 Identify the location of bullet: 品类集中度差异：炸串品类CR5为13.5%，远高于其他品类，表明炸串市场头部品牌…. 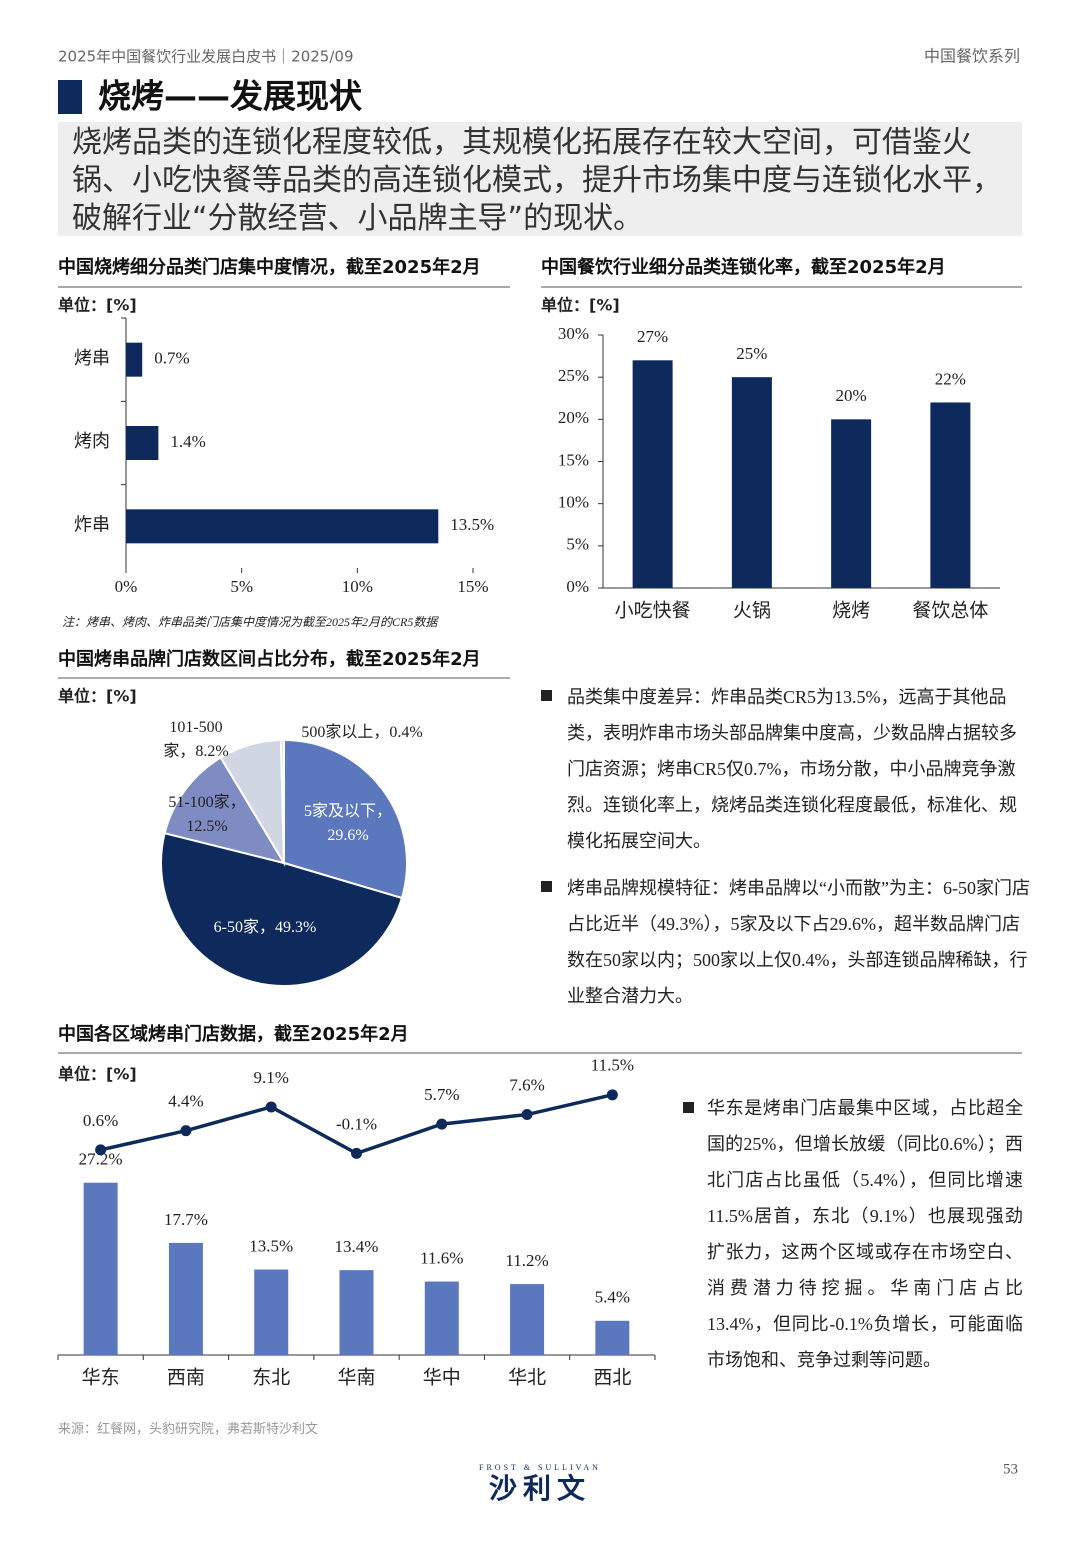
(792, 769).